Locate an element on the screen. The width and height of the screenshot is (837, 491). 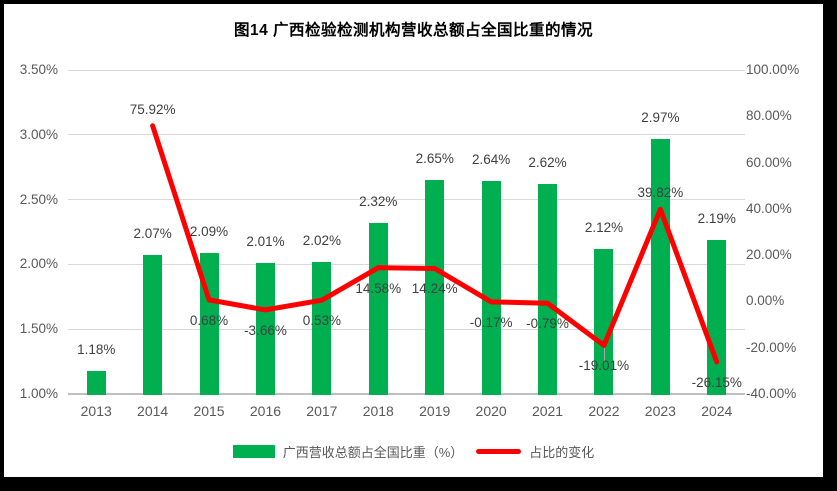
line-point-label: -0.17% is located at coordinates (491, 322).